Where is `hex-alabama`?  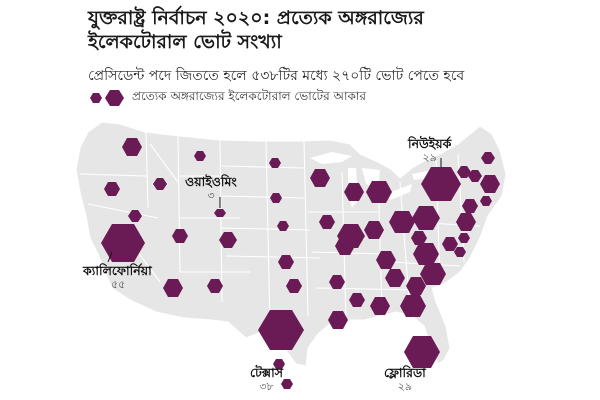
hex-alabama is located at coordinates (380, 306).